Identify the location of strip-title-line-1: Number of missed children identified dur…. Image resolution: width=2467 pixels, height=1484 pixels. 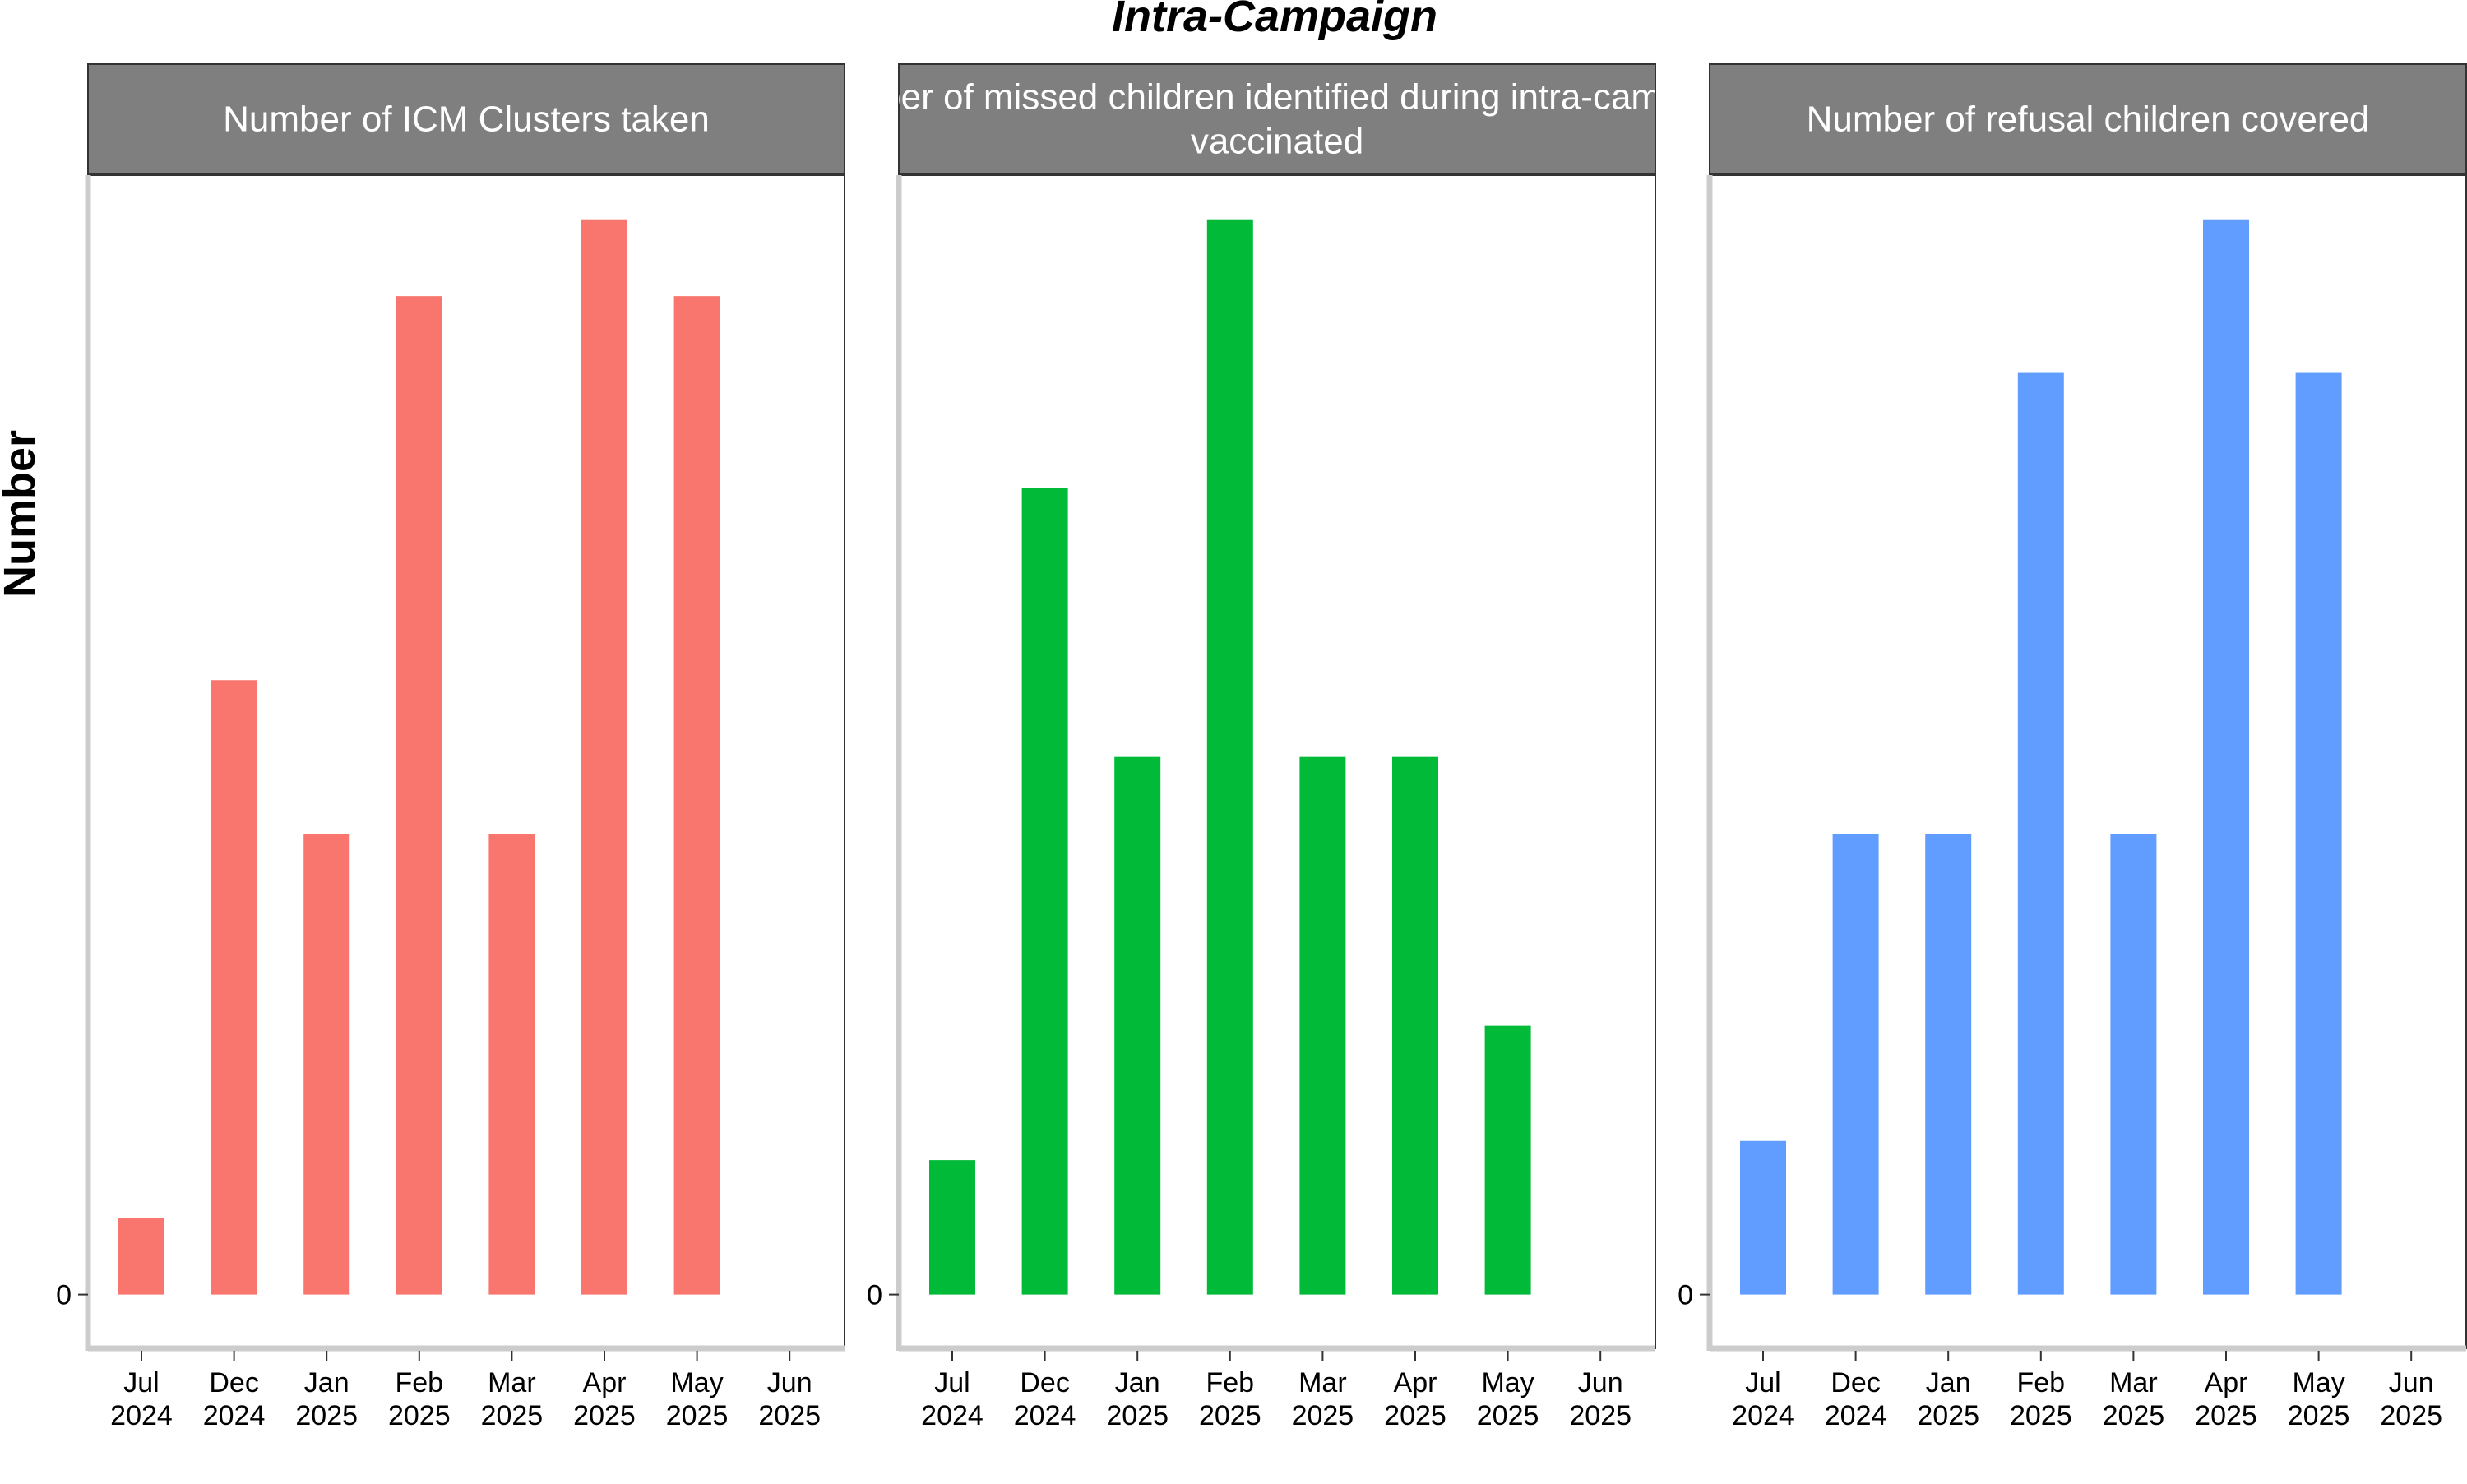
(1277, 97).